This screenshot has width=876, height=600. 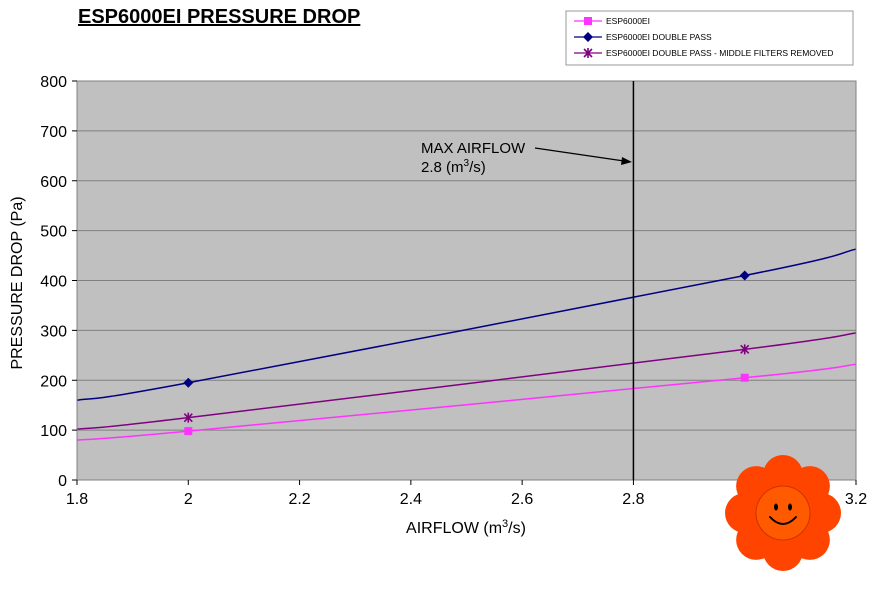 I want to click on x-axis-label: AIRFLOW (m3/s), so click(x=466, y=527).